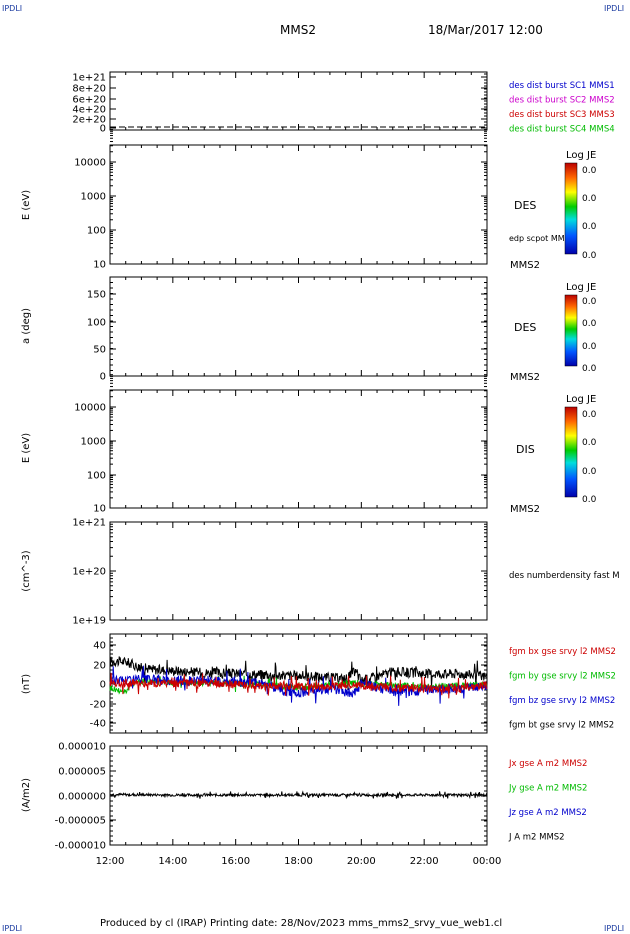 The width and height of the screenshot is (630, 934). Describe the element at coordinates (562, 677) in the screenshot. I see `legend-entry: fgm by gse srvy l2 MMS2` at that location.